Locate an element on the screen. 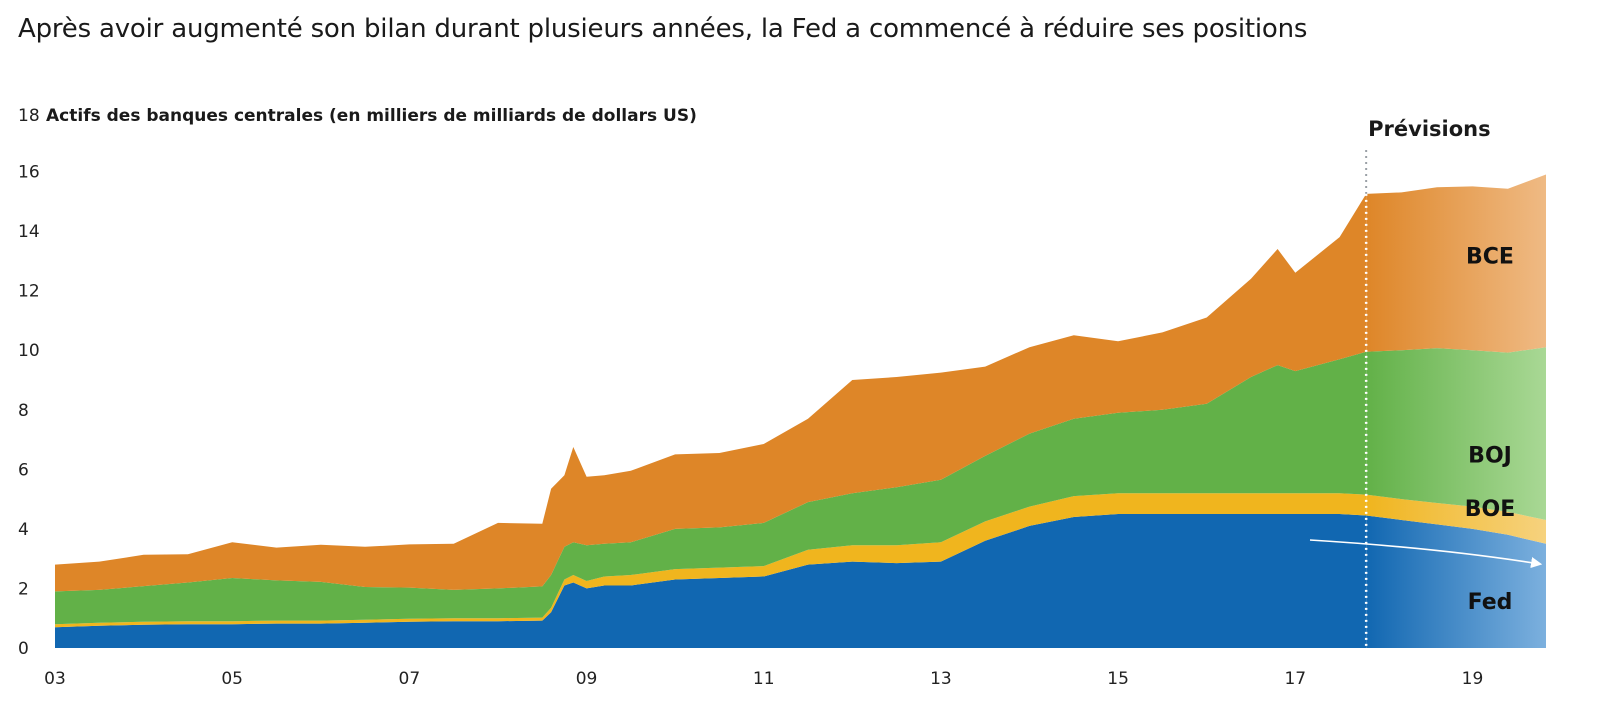  series-label-fed: Fed is located at coordinates (1490, 602).